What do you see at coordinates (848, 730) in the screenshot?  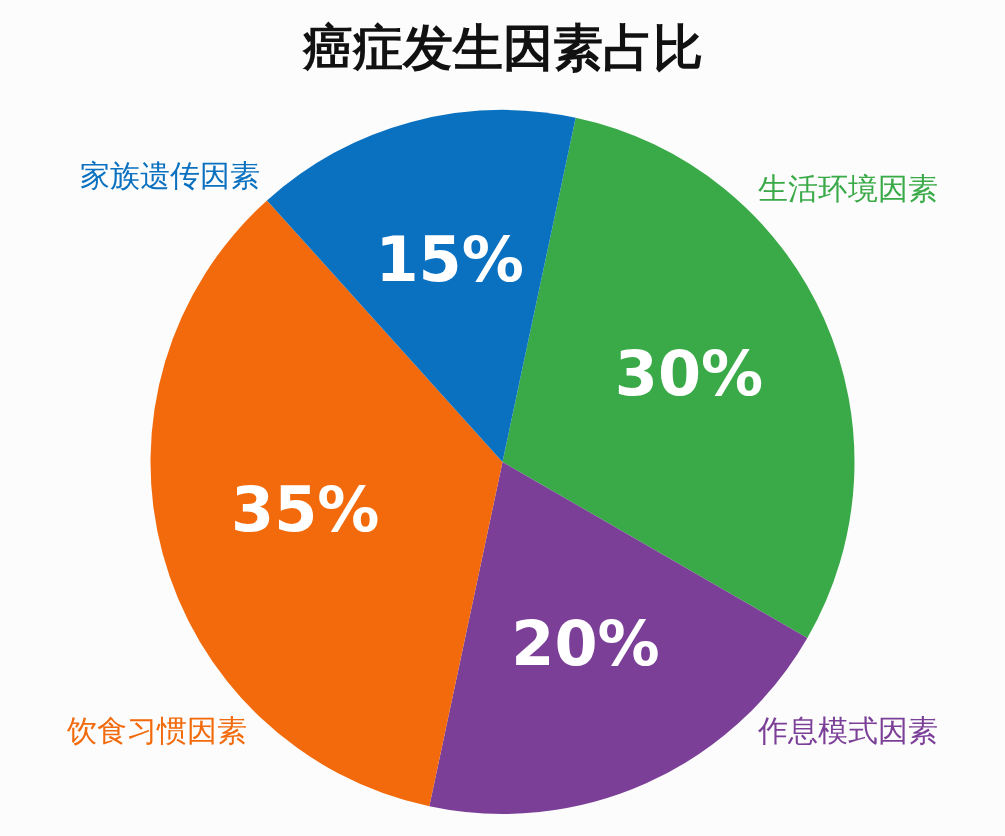 I see `slice-label: 作息模式因素` at bounding box center [848, 730].